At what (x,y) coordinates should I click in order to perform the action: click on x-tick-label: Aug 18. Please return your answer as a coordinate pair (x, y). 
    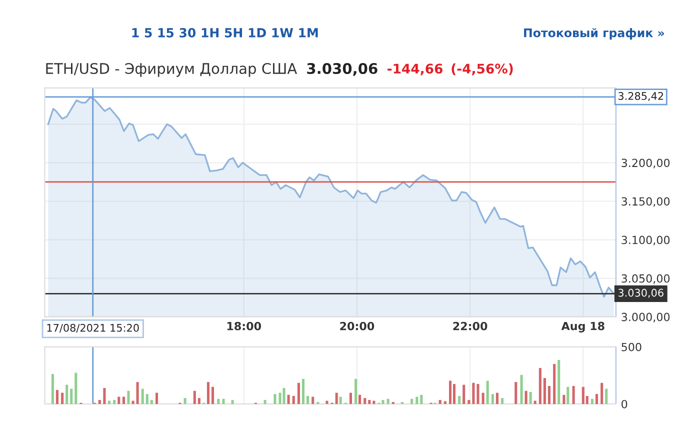
    Looking at the image, I should click on (582, 327).